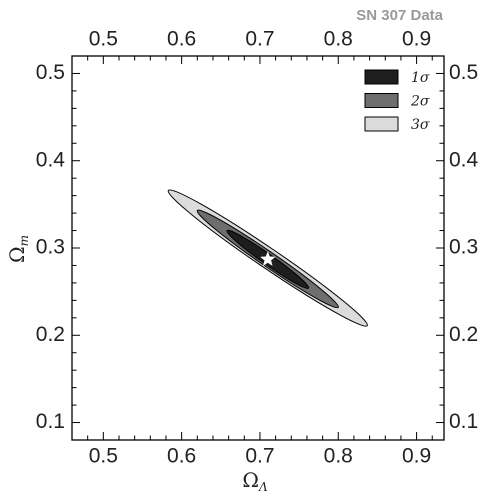 Image resolution: width=487 pixels, height=502 pixels. What do you see at coordinates (399, 15) in the screenshot?
I see `dataset-title: SN 307 Data` at bounding box center [399, 15].